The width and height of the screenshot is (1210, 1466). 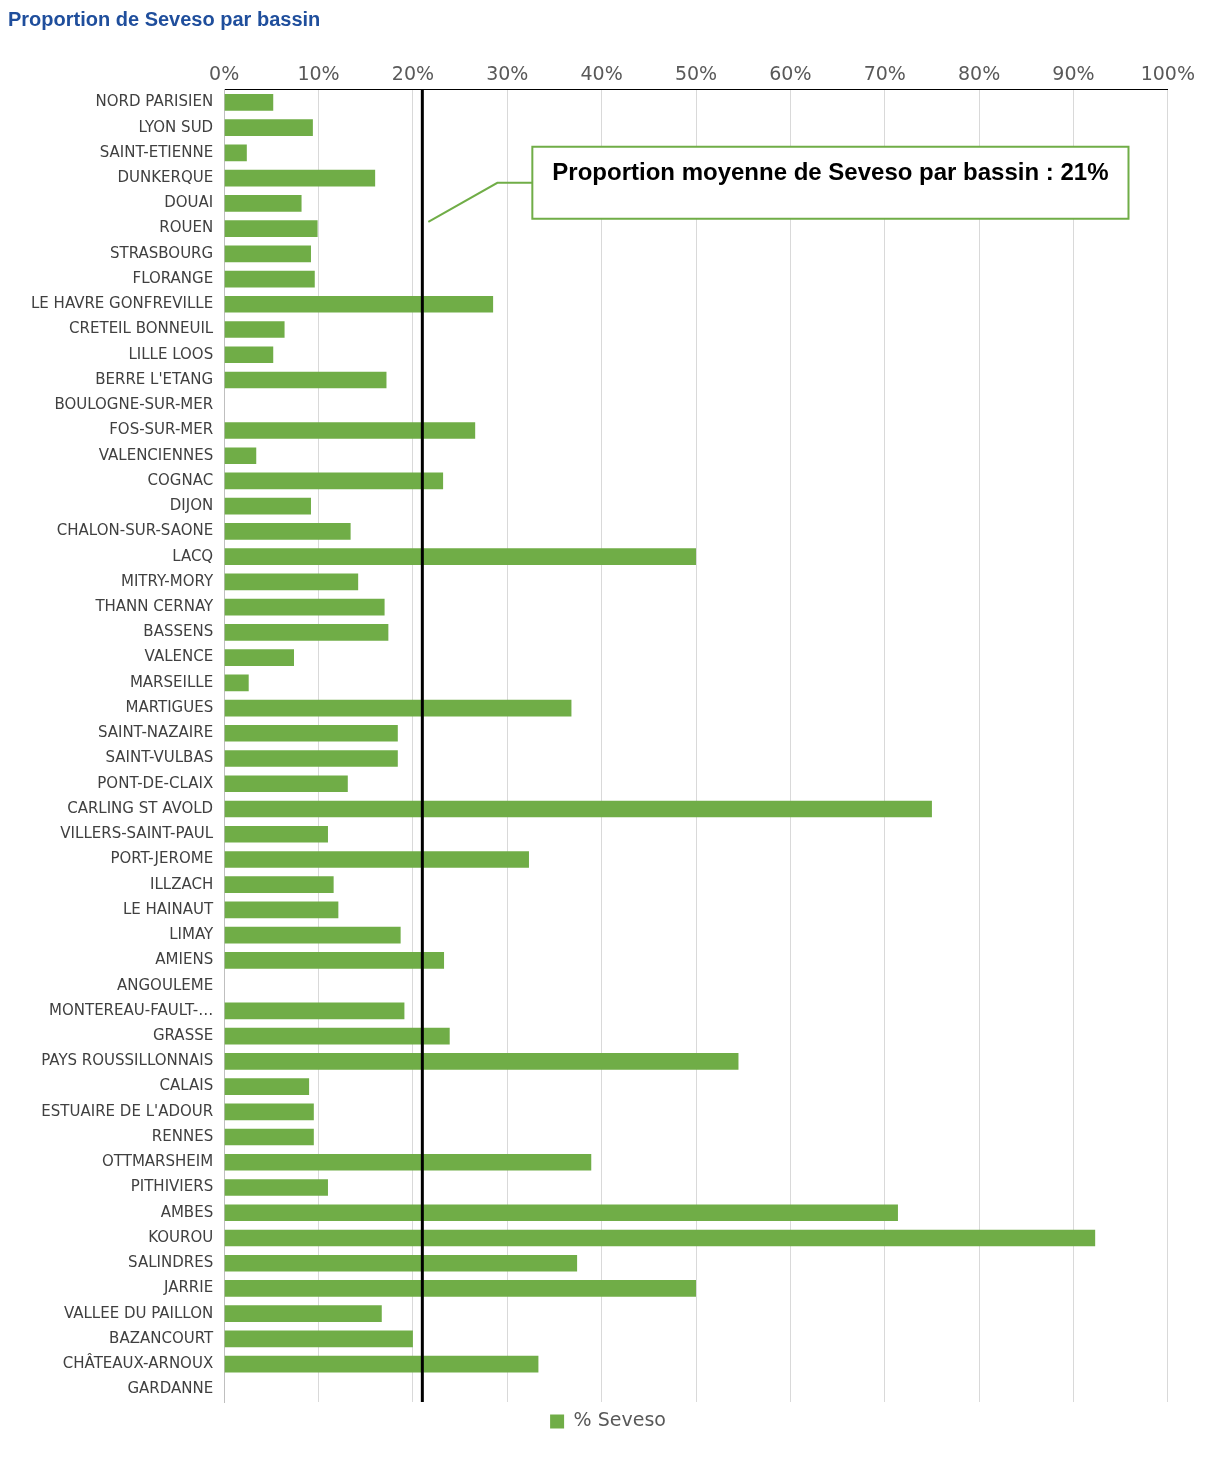 I want to click on y-tick-label: AMIENS, so click(x=184, y=959).